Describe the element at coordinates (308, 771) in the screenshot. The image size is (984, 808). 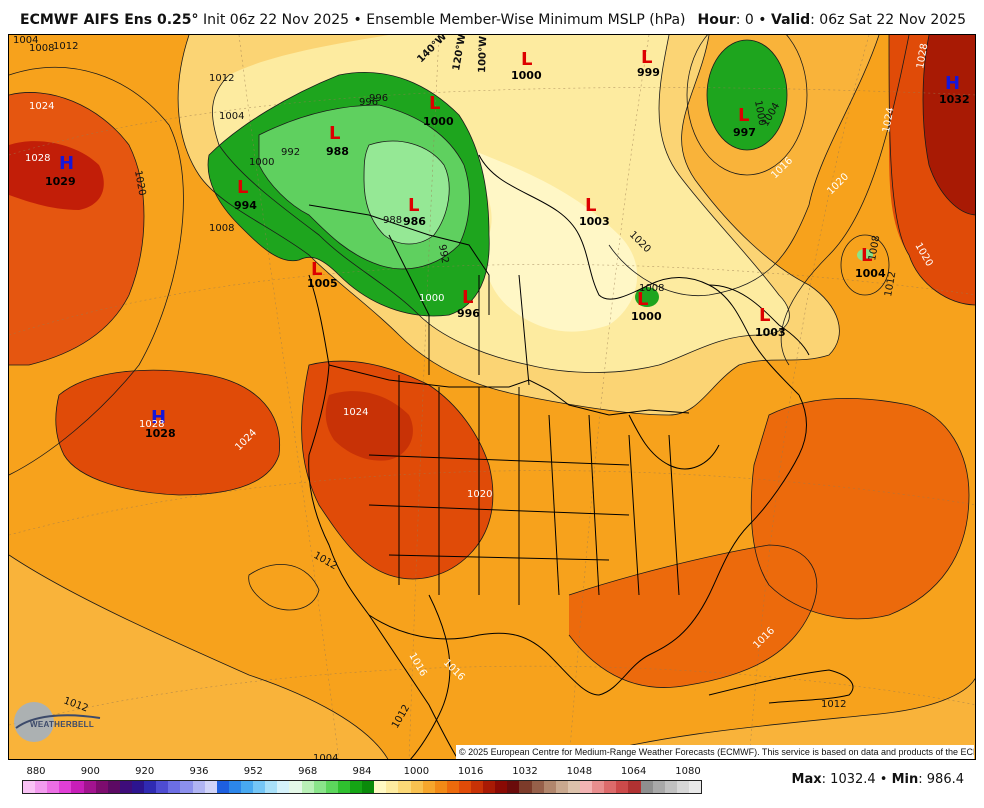
I see `colorbar-tick-label: 968` at that location.